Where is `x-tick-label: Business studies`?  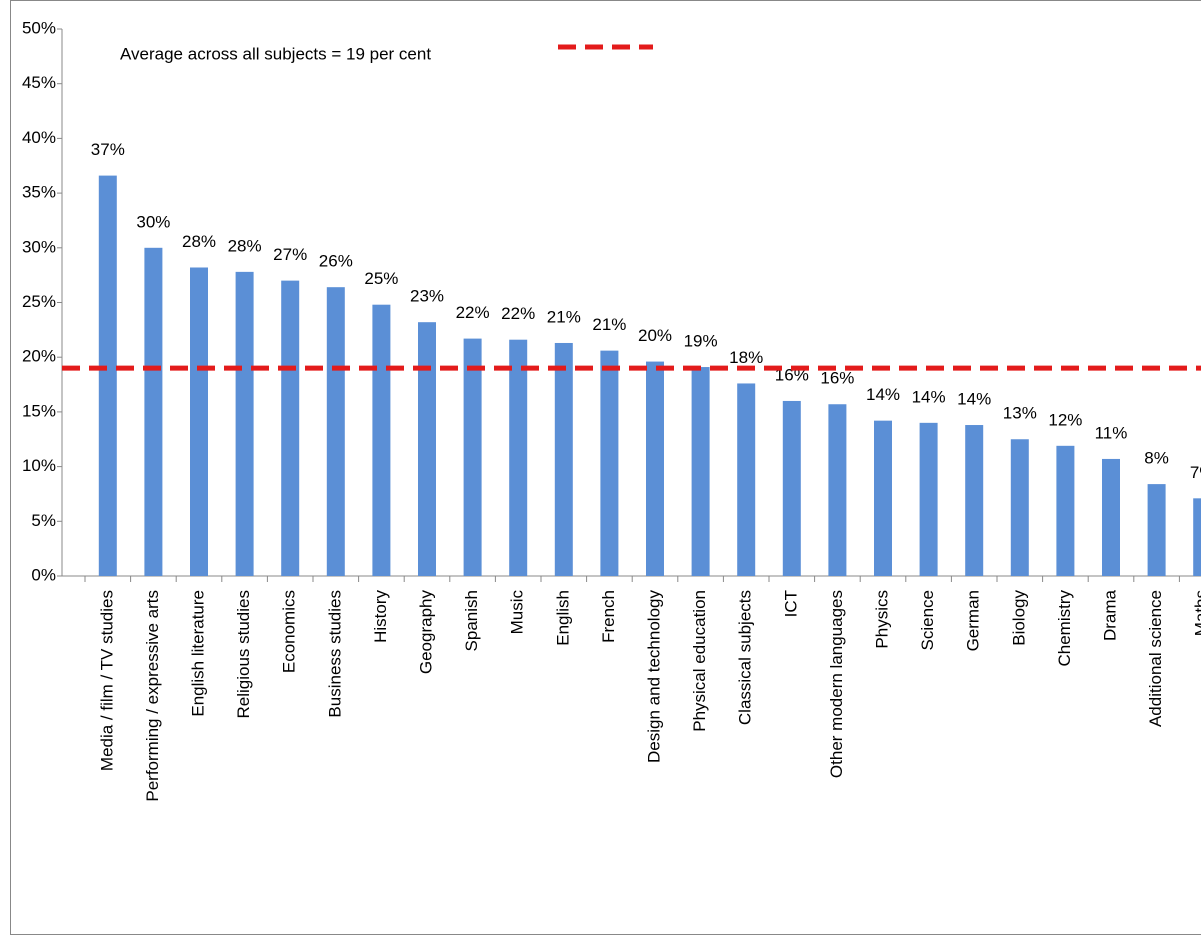 x-tick-label: Business studies is located at coordinates (334, 654).